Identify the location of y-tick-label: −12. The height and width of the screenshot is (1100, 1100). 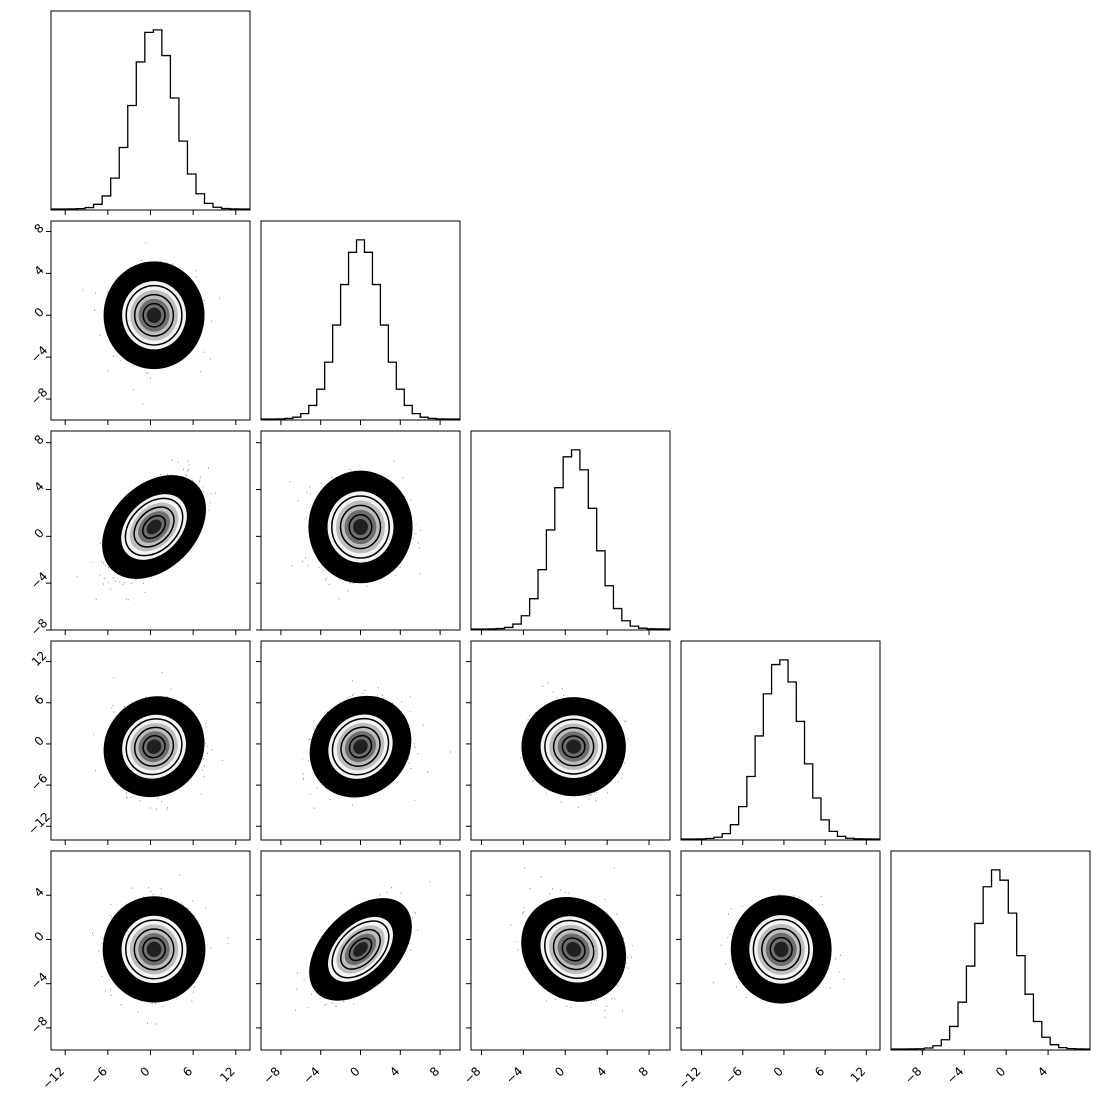
(39, 824).